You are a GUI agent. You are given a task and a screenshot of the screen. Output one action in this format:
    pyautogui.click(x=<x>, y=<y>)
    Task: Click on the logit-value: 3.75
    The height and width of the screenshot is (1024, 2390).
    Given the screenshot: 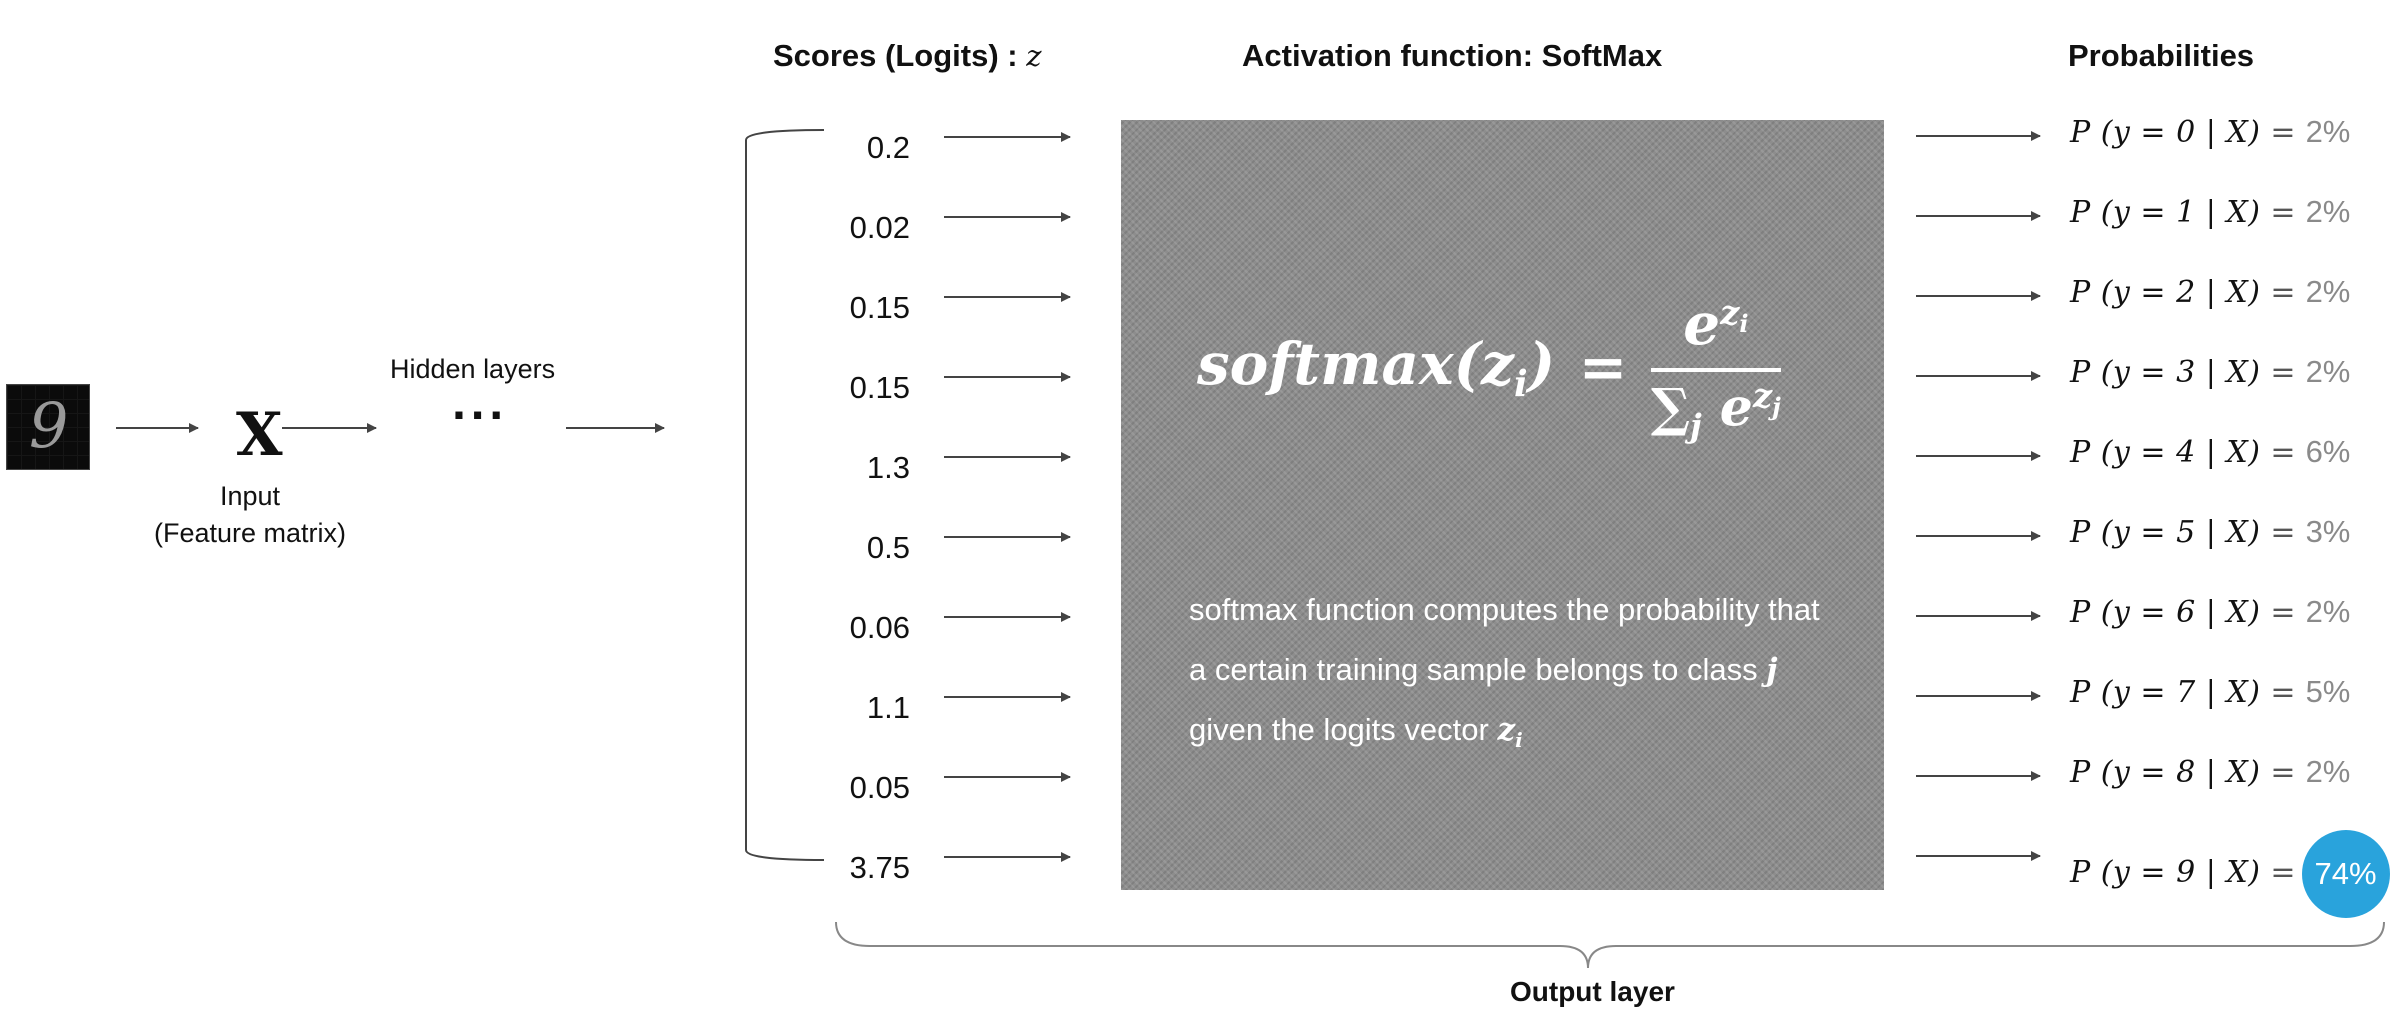 What is the action you would take?
    pyautogui.click(x=879, y=867)
    